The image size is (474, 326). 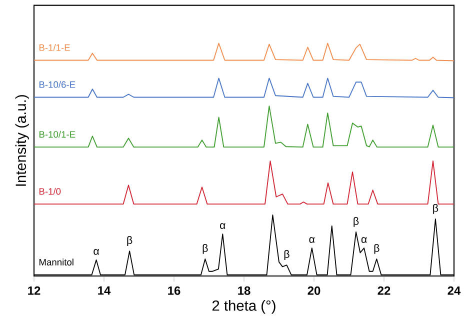 I want to click on x-tick-label: 20, so click(x=314, y=290).